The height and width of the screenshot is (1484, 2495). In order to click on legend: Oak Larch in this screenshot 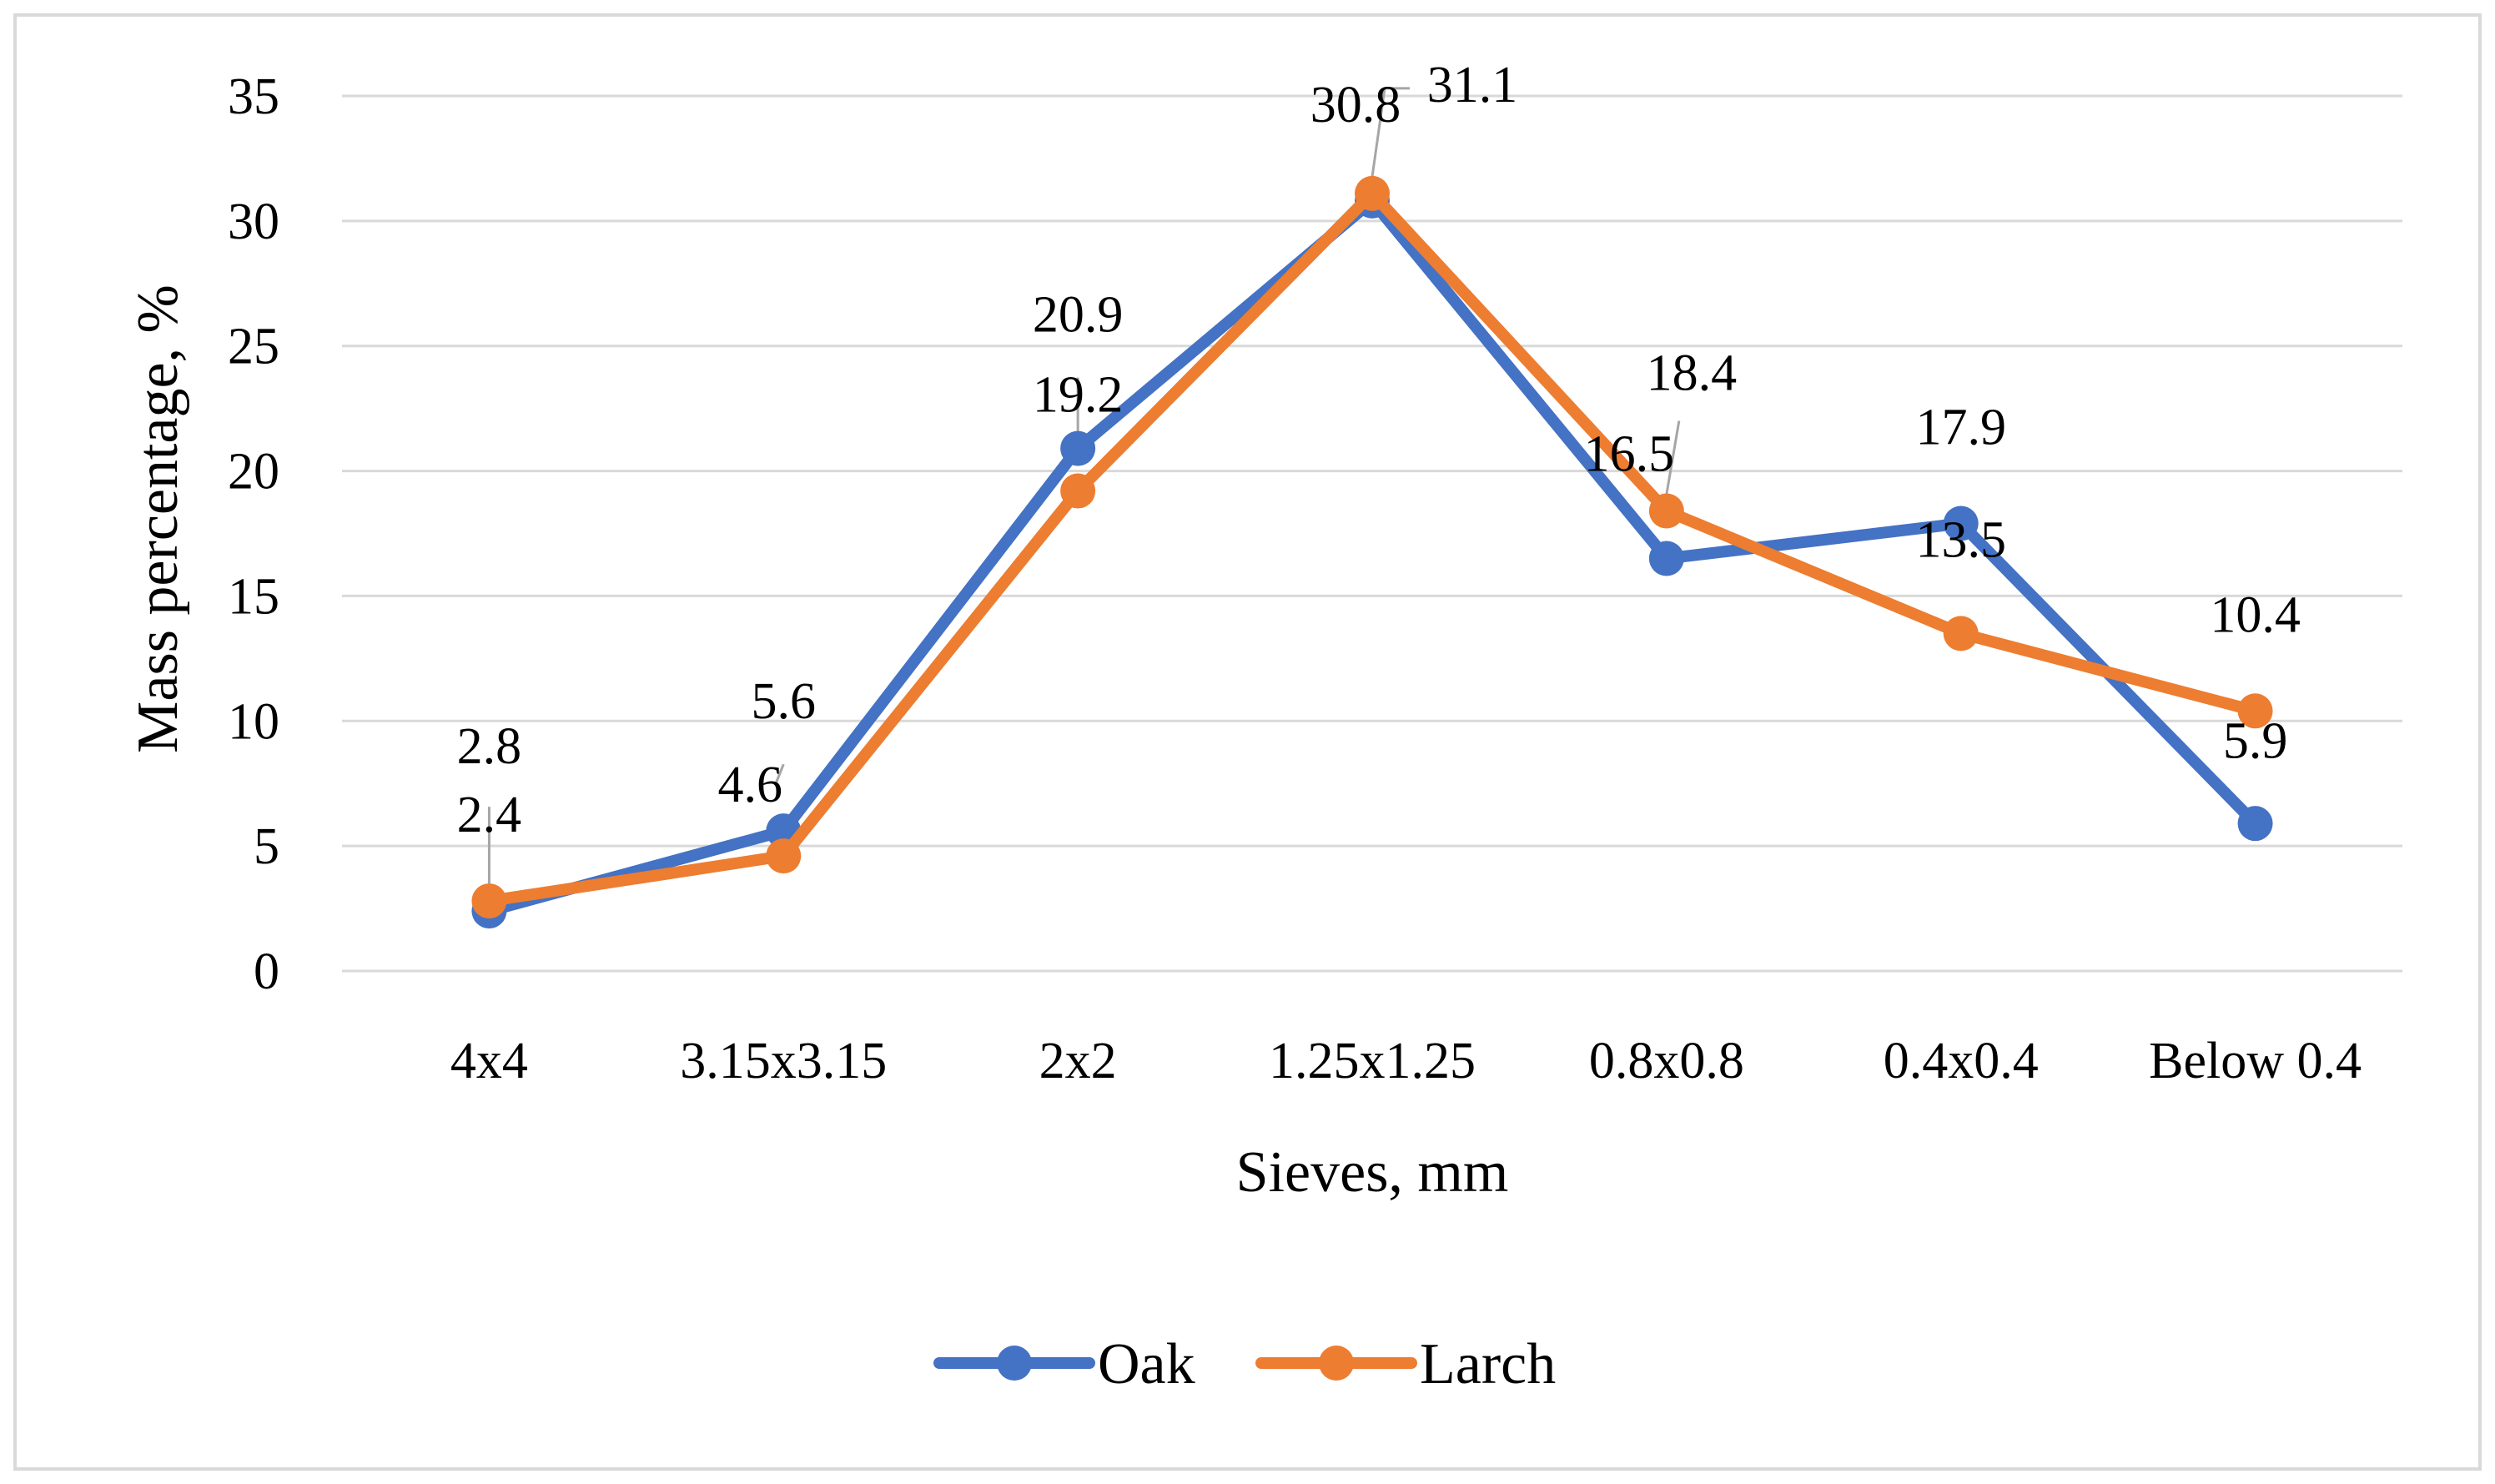, I will do `click(1245, 1364)`.